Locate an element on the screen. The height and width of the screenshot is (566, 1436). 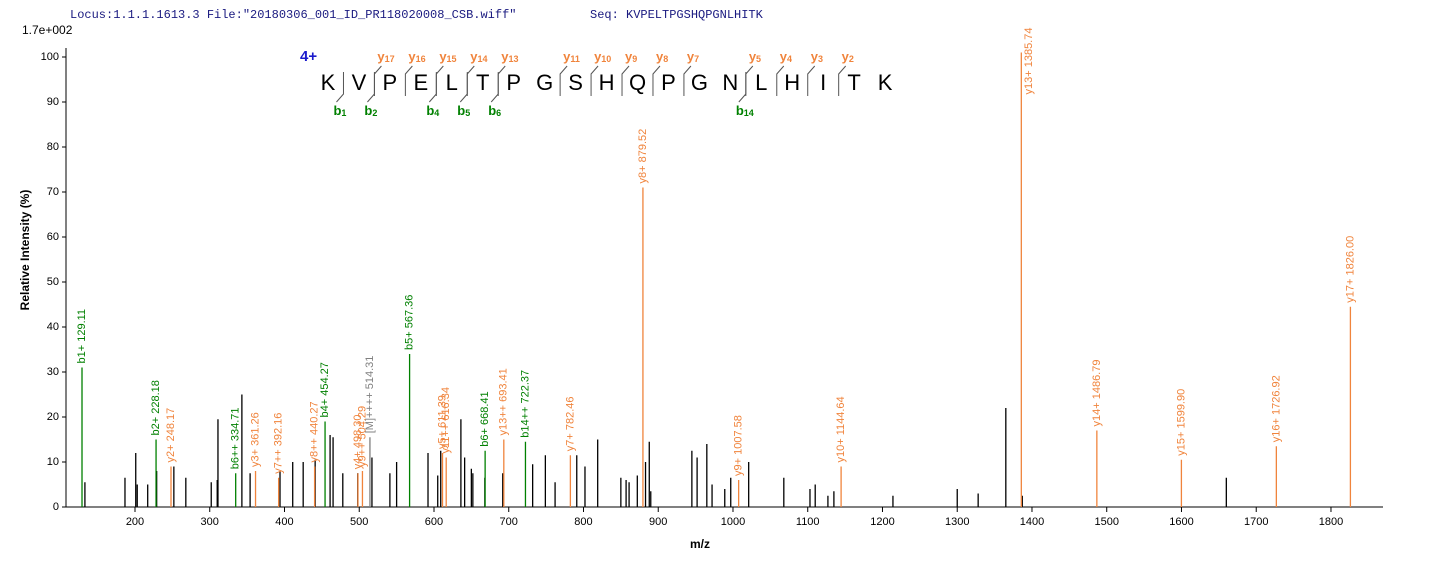
x-tick-label: 600 is located at coordinates (434, 522).